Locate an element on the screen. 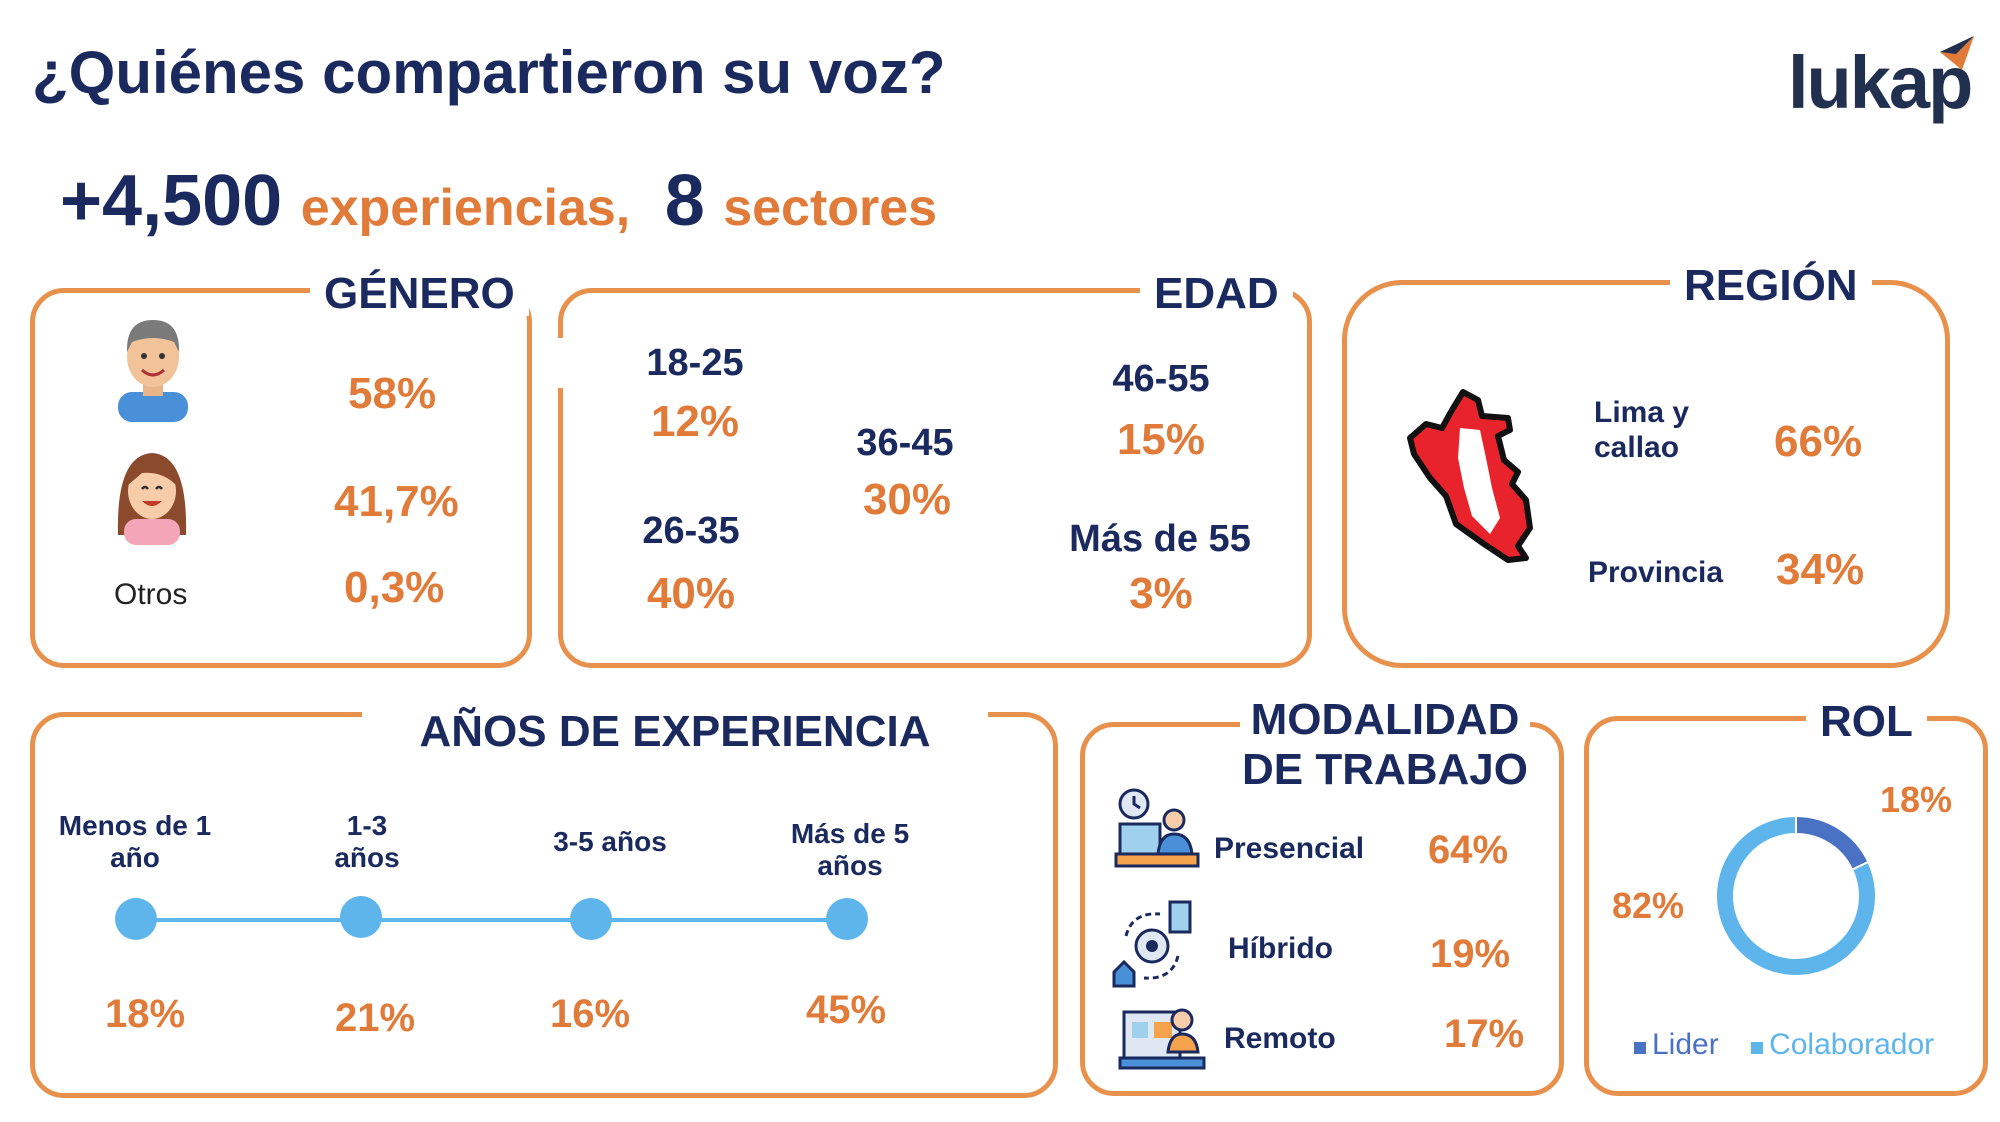 The image size is (2000, 1122). edad-label-3: 46-55 is located at coordinates (1161, 379).